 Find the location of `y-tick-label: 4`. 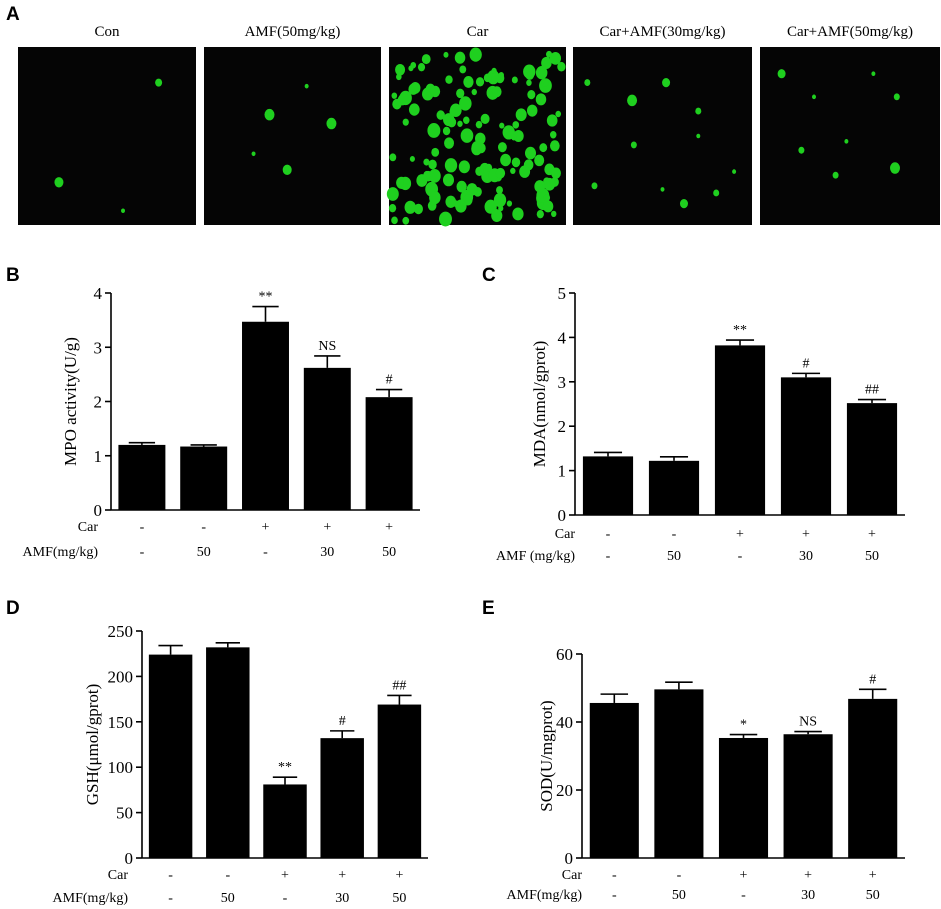

y-tick-label: 4 is located at coordinates (562, 337).